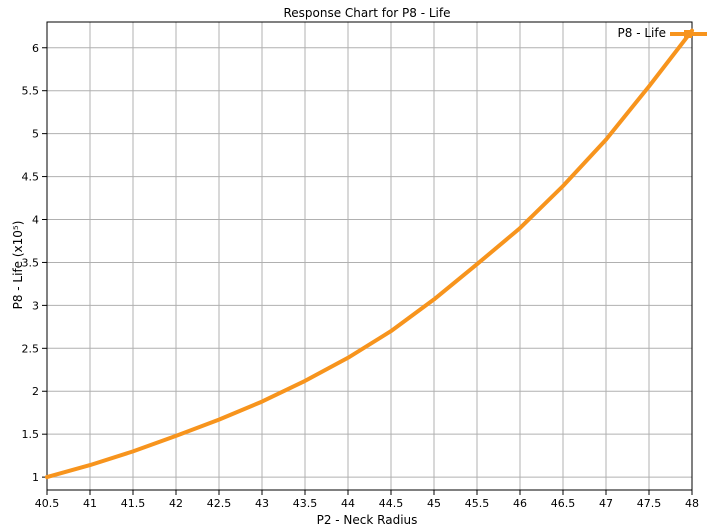  What do you see at coordinates (47, 503) in the screenshot?
I see `x-tick-label: 40.5` at bounding box center [47, 503].